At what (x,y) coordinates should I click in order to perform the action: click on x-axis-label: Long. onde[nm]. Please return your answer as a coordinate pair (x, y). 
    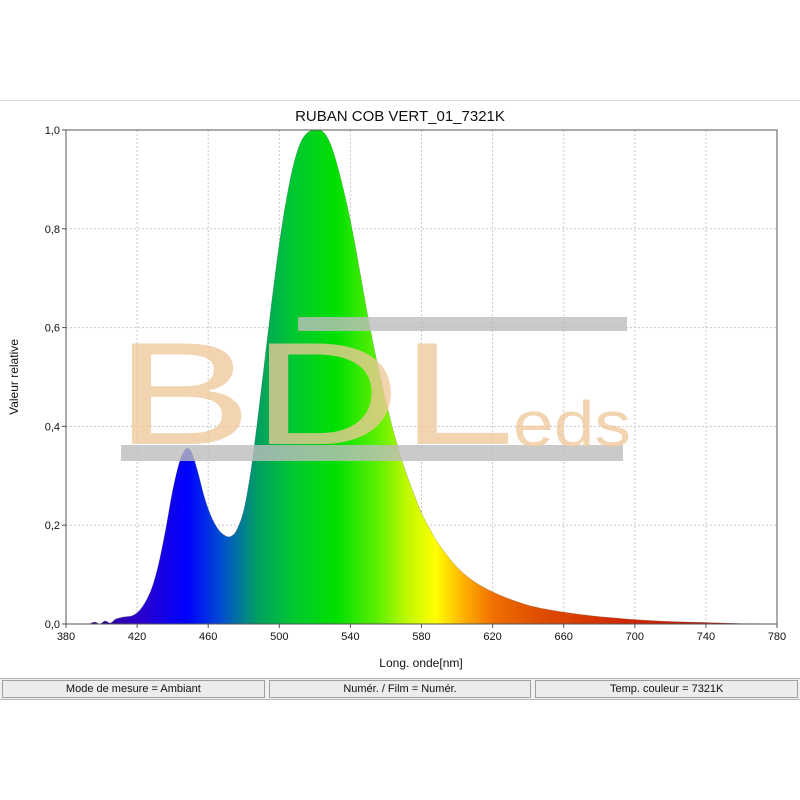
    Looking at the image, I should click on (420, 663).